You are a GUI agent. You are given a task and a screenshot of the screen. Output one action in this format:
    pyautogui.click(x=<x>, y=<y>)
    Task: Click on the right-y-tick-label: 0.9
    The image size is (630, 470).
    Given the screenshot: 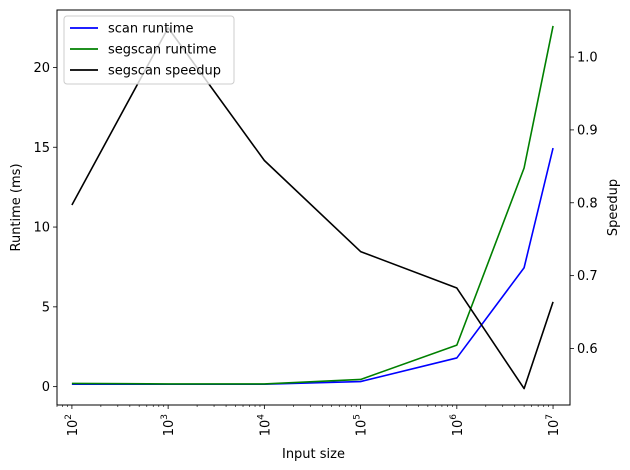 What is the action you would take?
    pyautogui.click(x=587, y=130)
    